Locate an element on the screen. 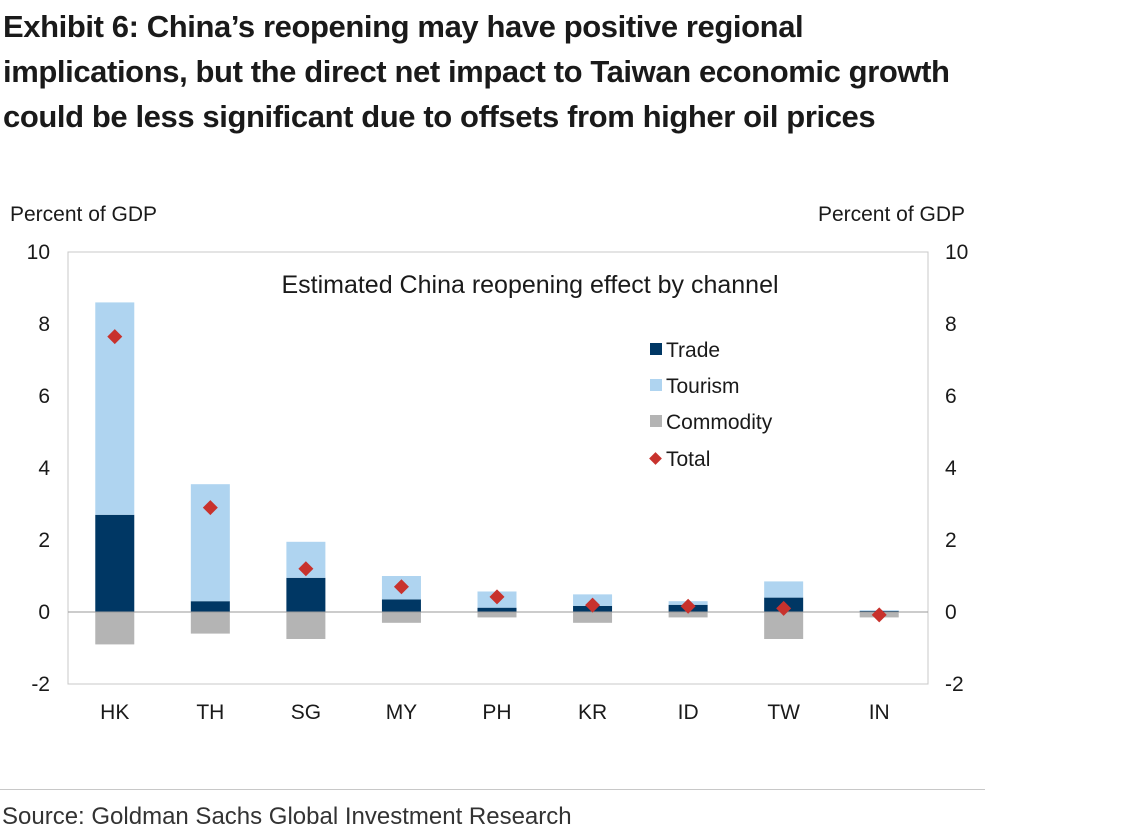 Image resolution: width=1144 pixels, height=837 pixels. x-tick-label: HK is located at coordinates (114, 712).